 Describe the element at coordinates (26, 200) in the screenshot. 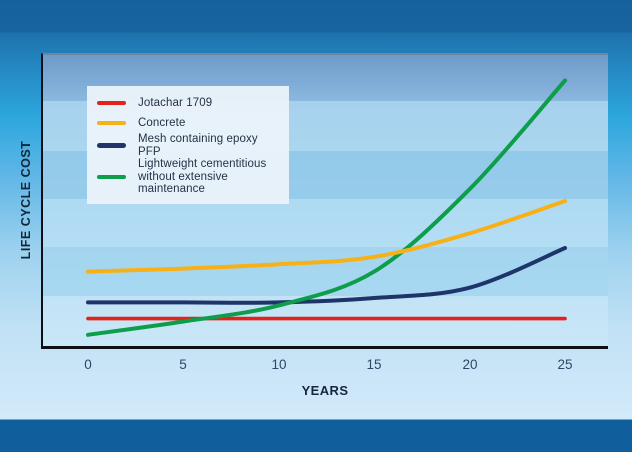

I see `y-axis-title: LIFE CYCLE COST` at that location.